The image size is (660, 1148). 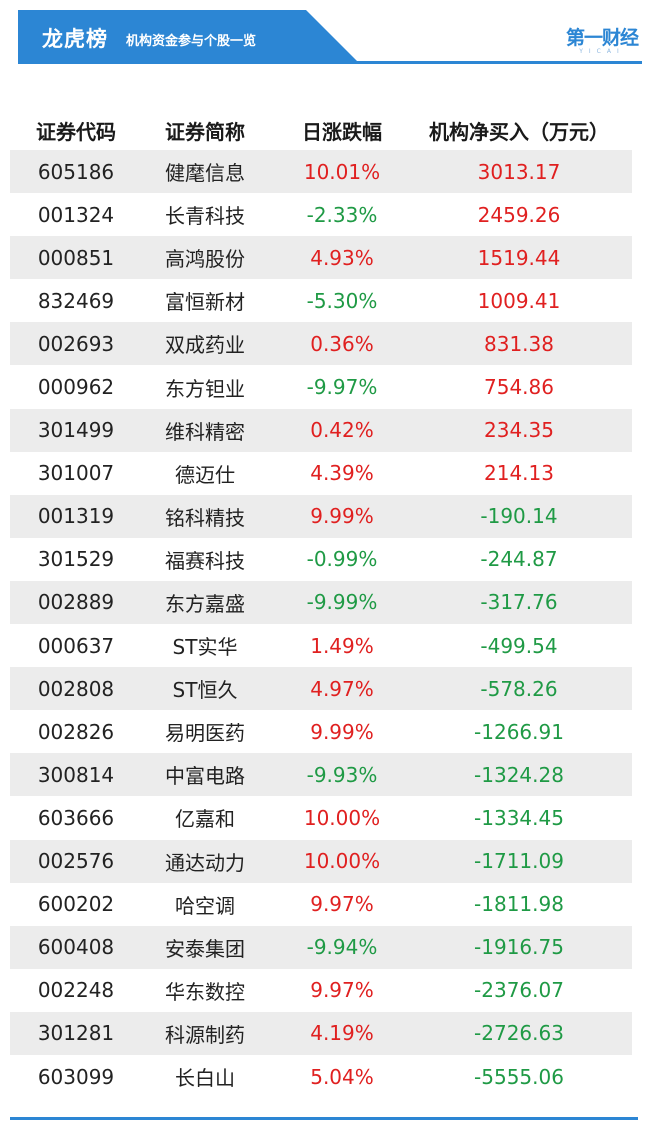 I want to click on table-row: 002826 易明医药 9.99% -1266.91, so click(x=321, y=731).